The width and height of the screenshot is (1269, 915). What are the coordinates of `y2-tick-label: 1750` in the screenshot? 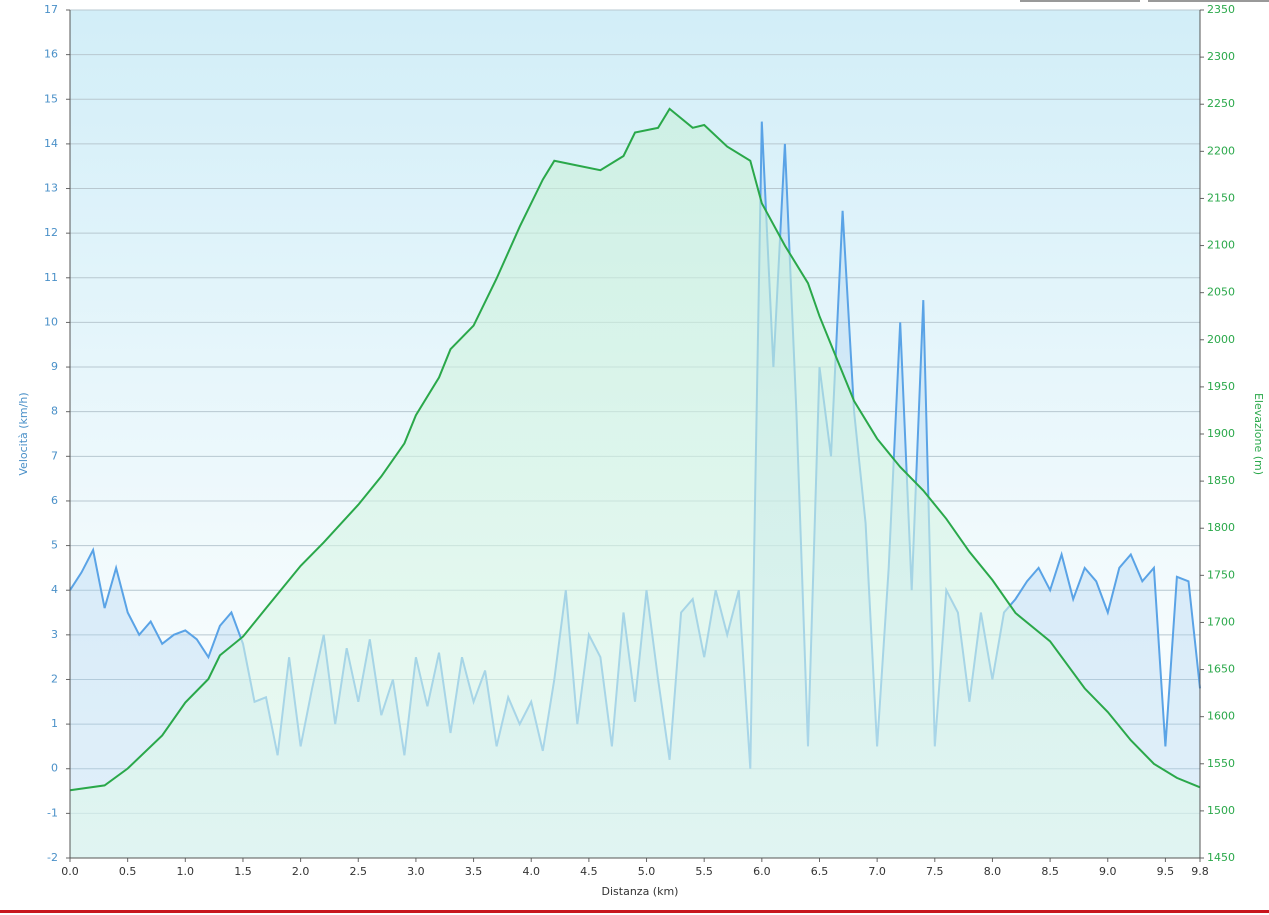 It's located at (1221, 574).